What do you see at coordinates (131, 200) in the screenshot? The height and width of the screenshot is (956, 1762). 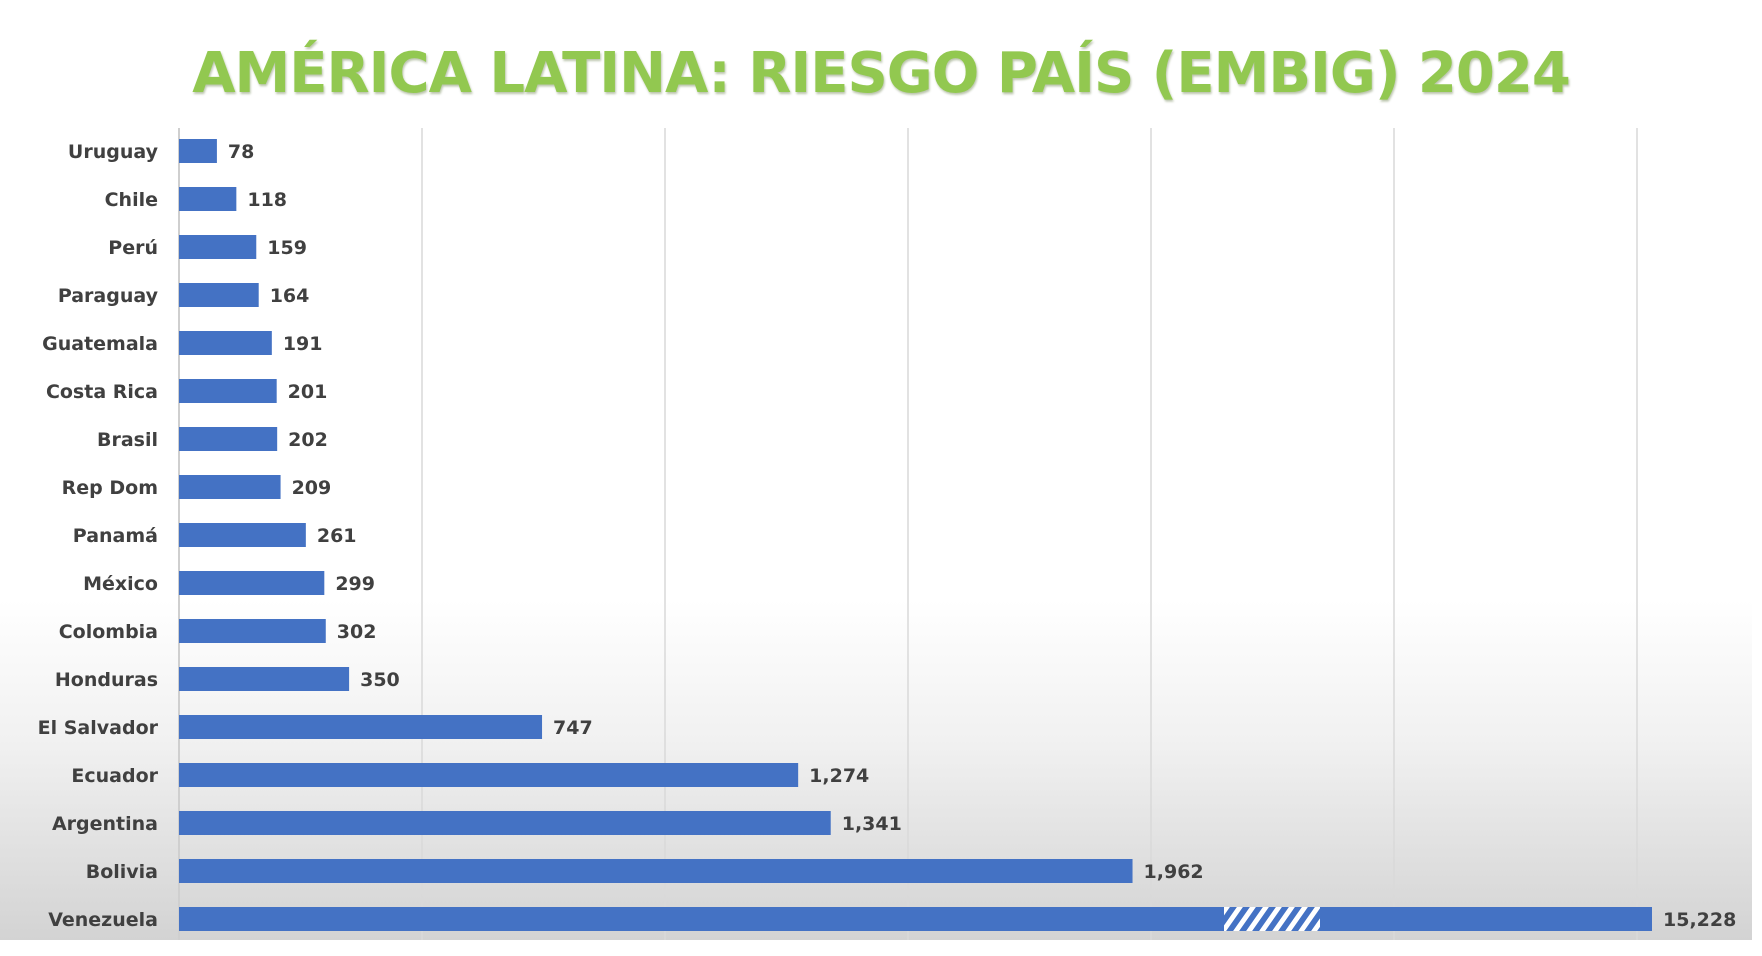 I see `category-label-chile: Chile` at bounding box center [131, 200].